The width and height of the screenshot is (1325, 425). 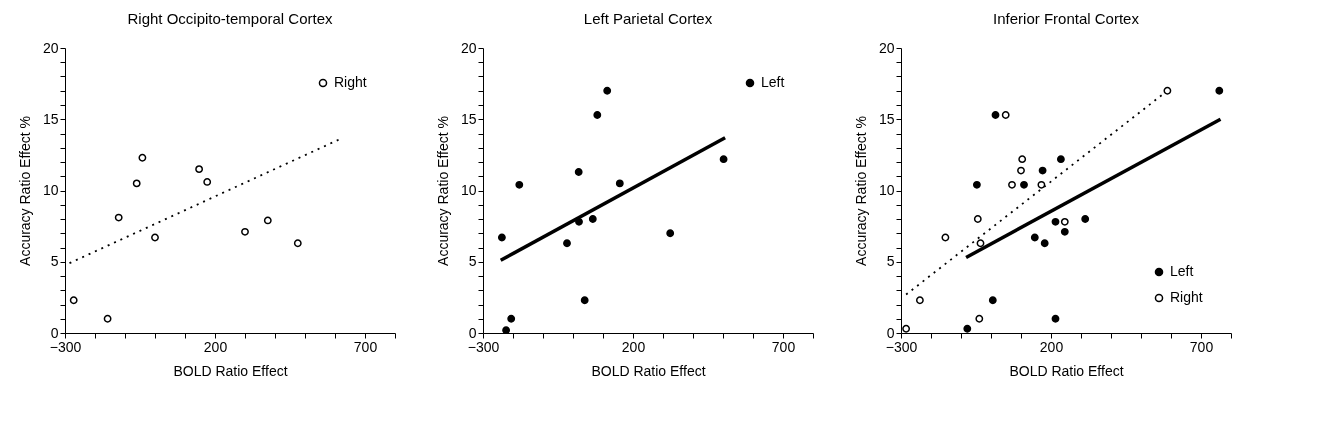 What do you see at coordinates (648, 18) in the screenshot?
I see `chart-title: Left Parietal Cortex` at bounding box center [648, 18].